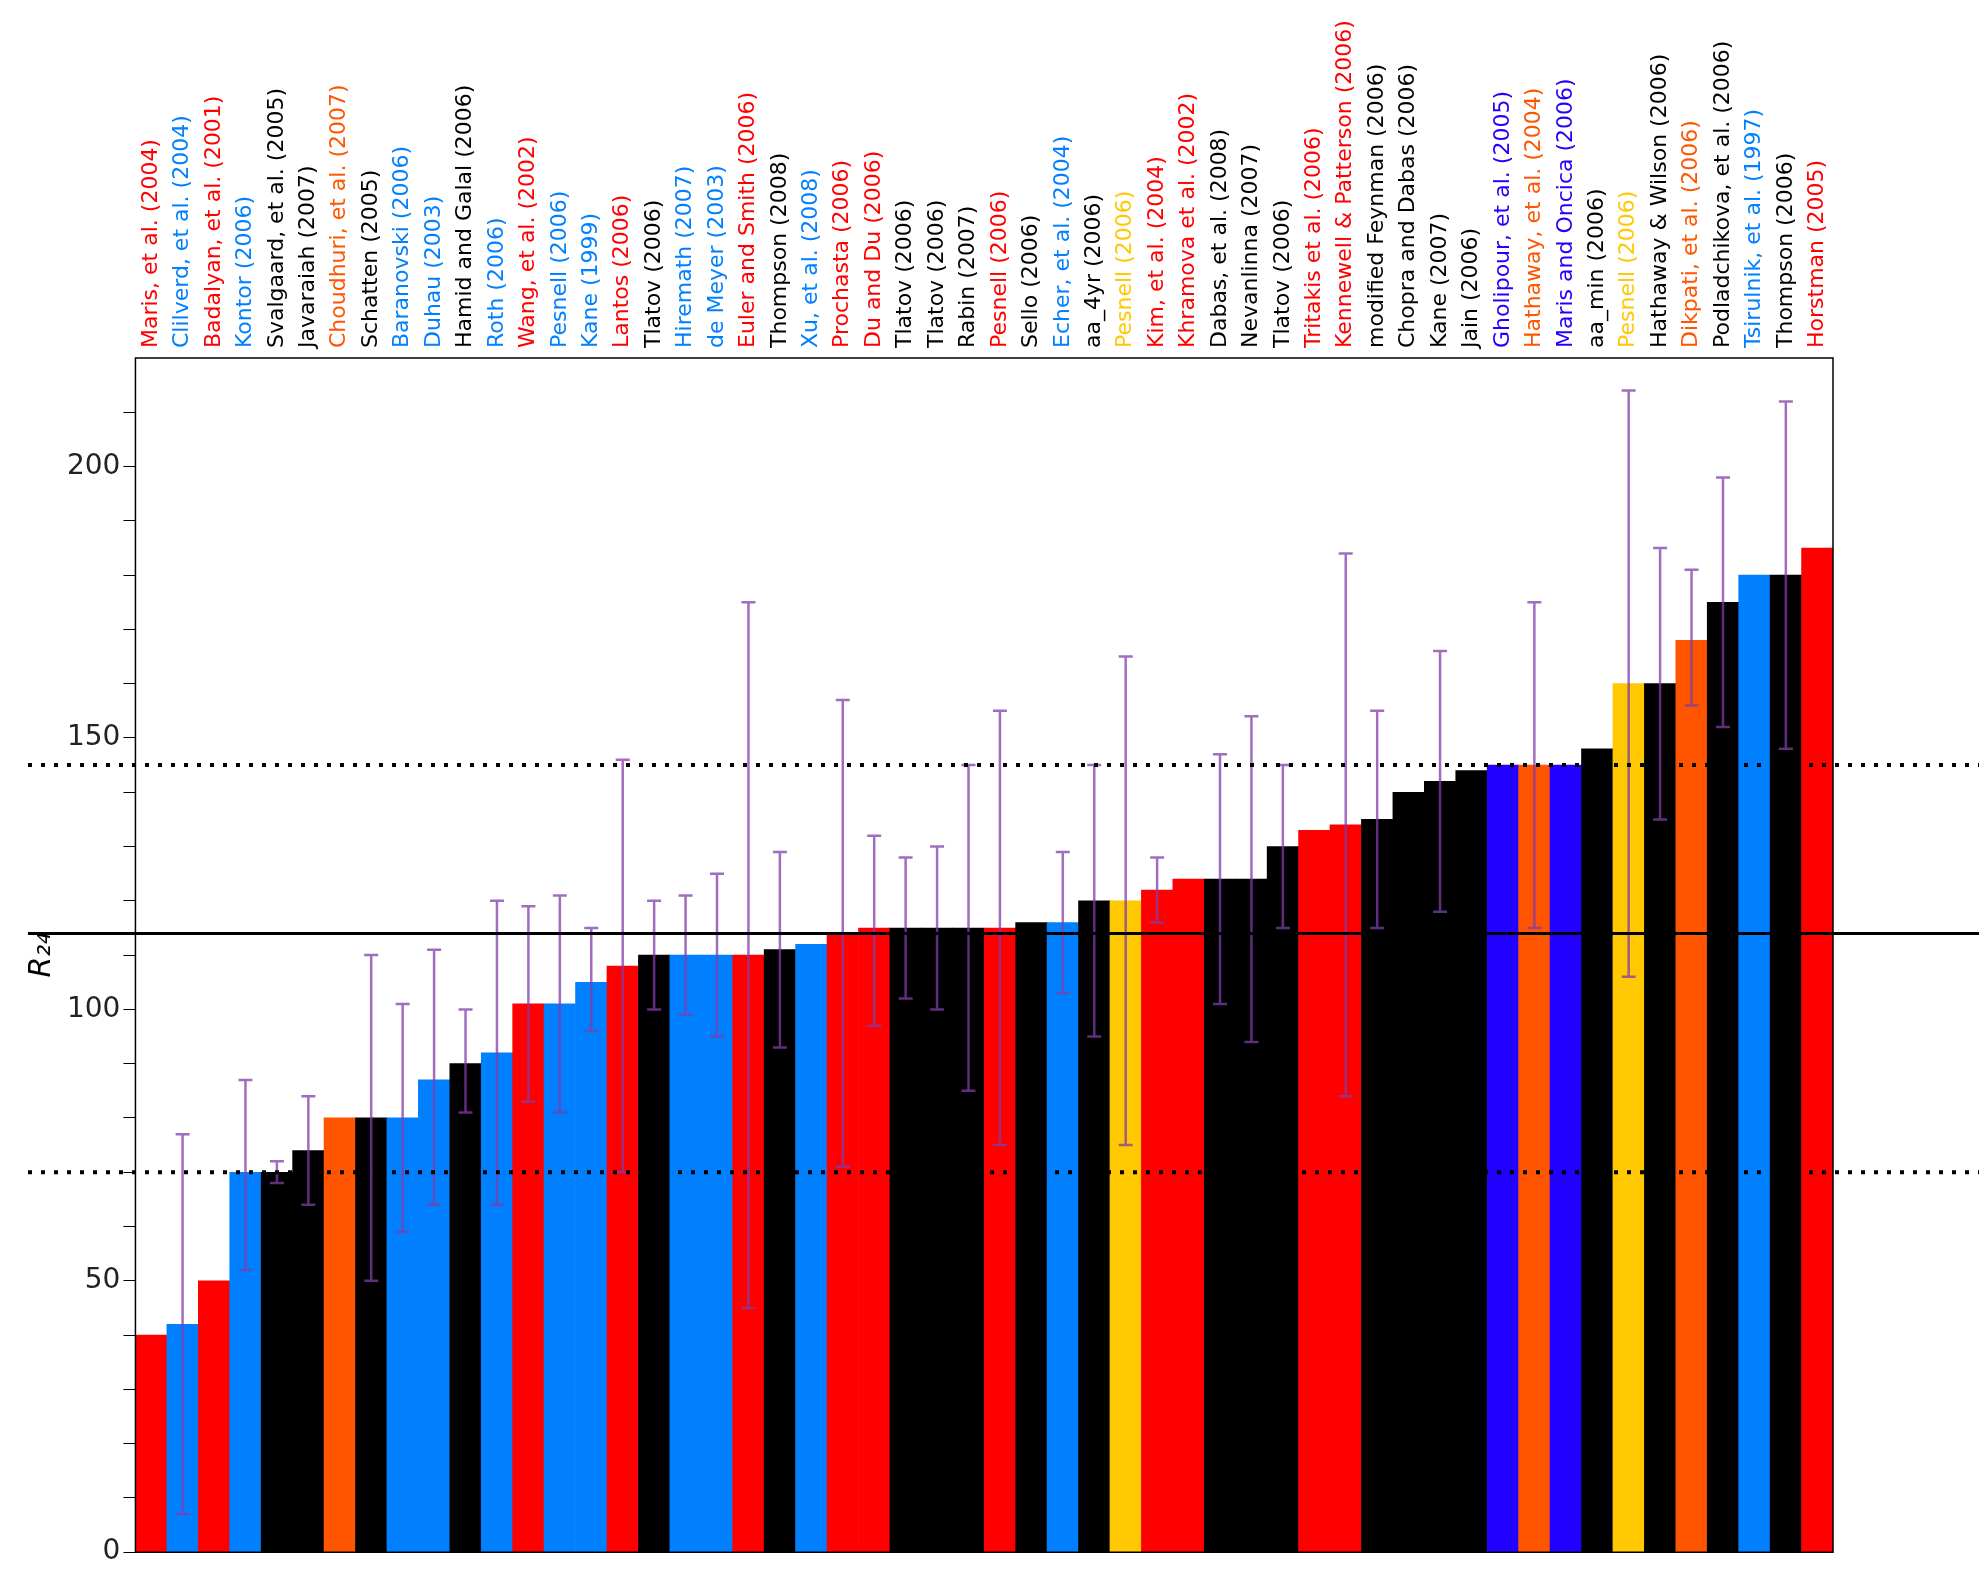 The width and height of the screenshot is (1979, 1572). What do you see at coordinates (1155, 252) in the screenshot?
I see `x-tick-label: Kim, et al. (2004)` at bounding box center [1155, 252].